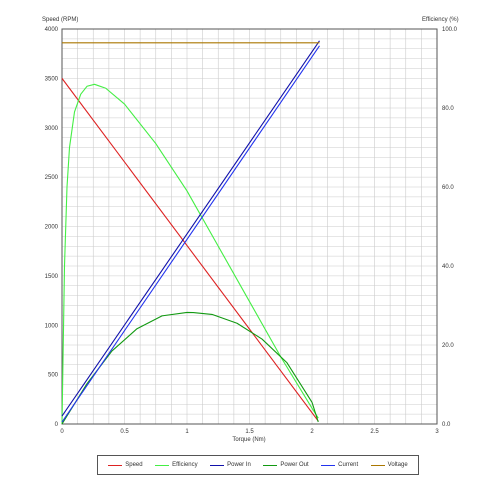  What do you see at coordinates (248, 440) in the screenshot?
I see `x-axis-title: Torque (Nm)` at bounding box center [248, 440].